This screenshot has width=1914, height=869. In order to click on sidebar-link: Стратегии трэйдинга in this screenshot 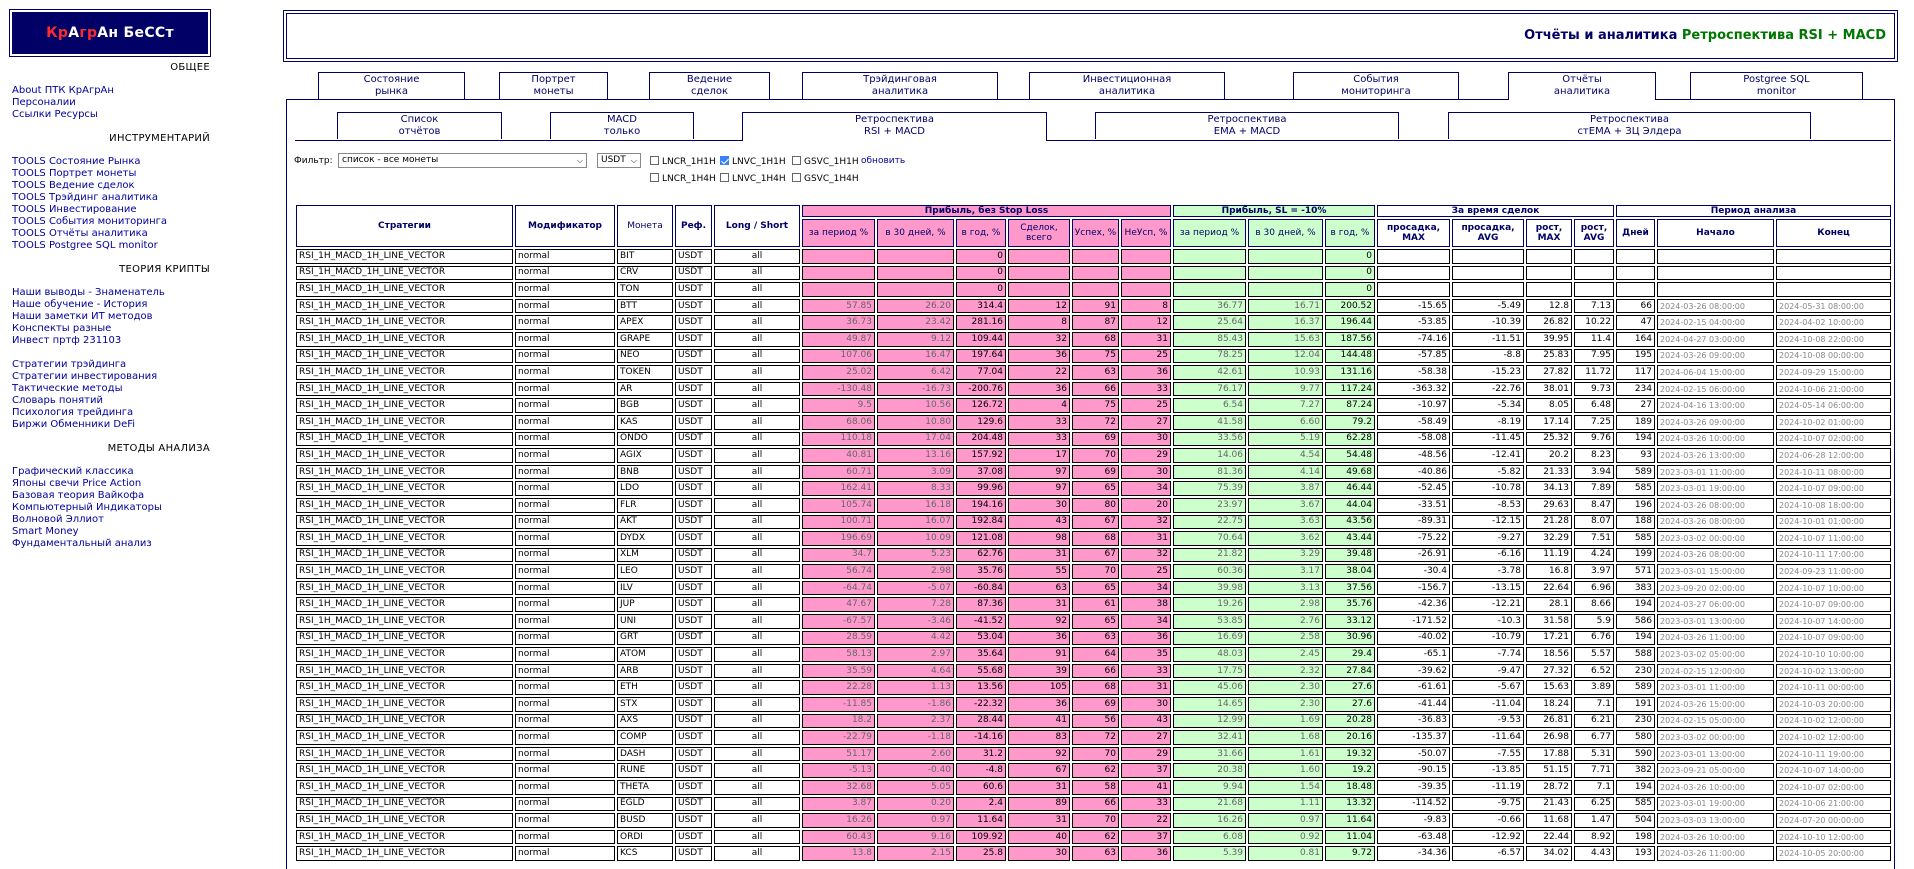, I will do `click(69, 364)`.